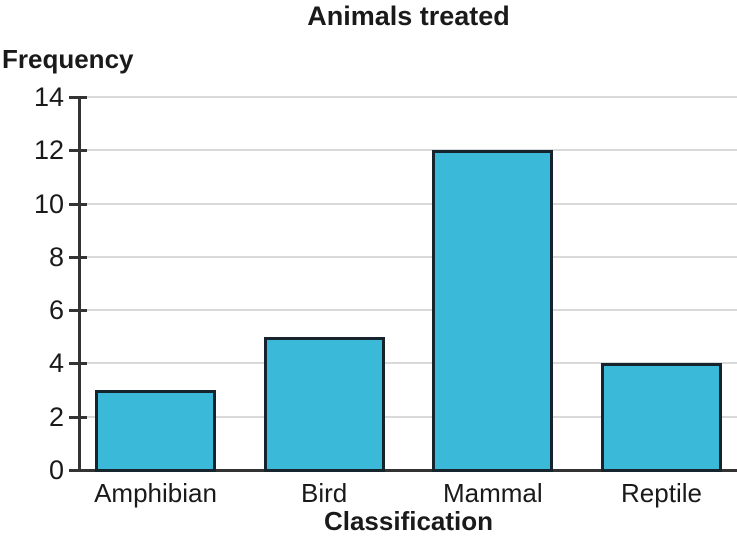  Describe the element at coordinates (661, 493) in the screenshot. I see `x-category-label: Reptile` at that location.